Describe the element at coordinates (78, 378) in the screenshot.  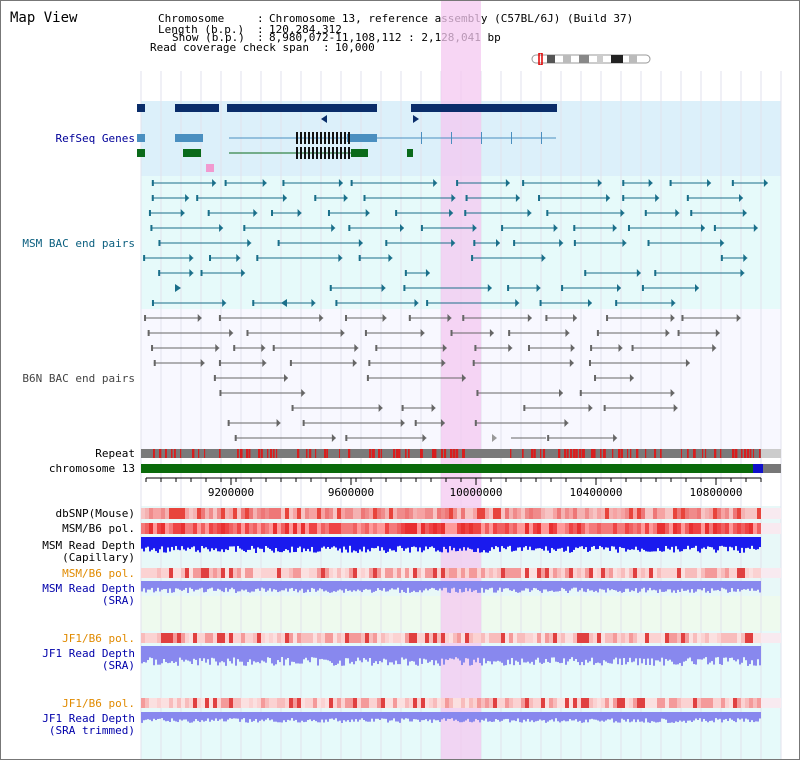
I see `track-label-b6n-bac: B6N BAC end pairs` at that location.